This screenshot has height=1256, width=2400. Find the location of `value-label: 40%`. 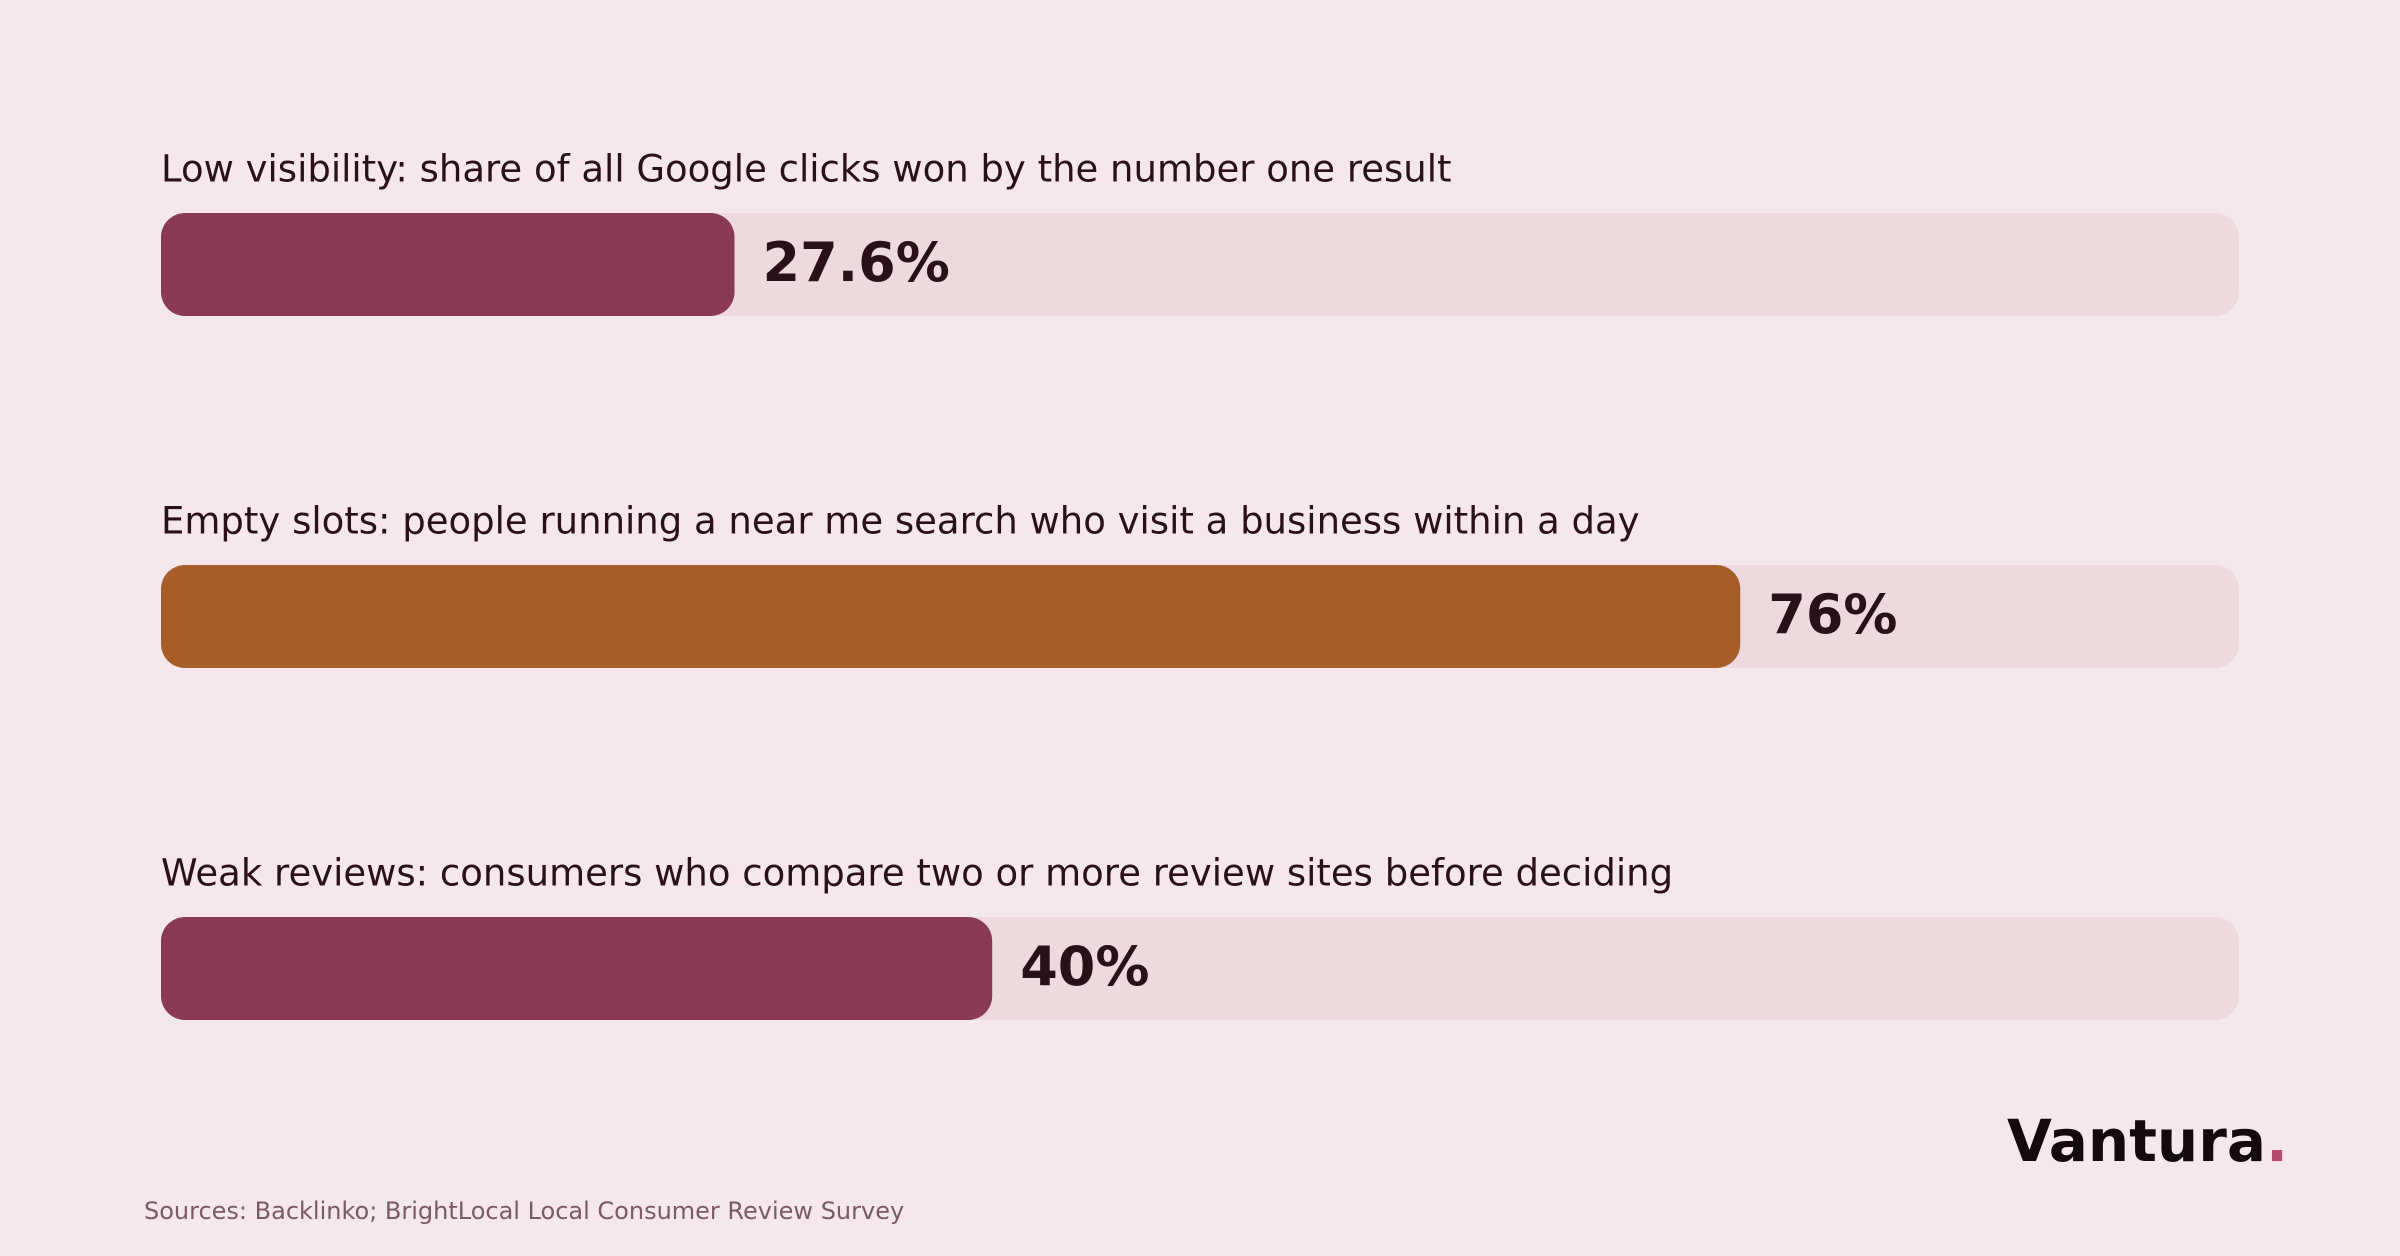

value-label: 40% is located at coordinates (1084, 966).